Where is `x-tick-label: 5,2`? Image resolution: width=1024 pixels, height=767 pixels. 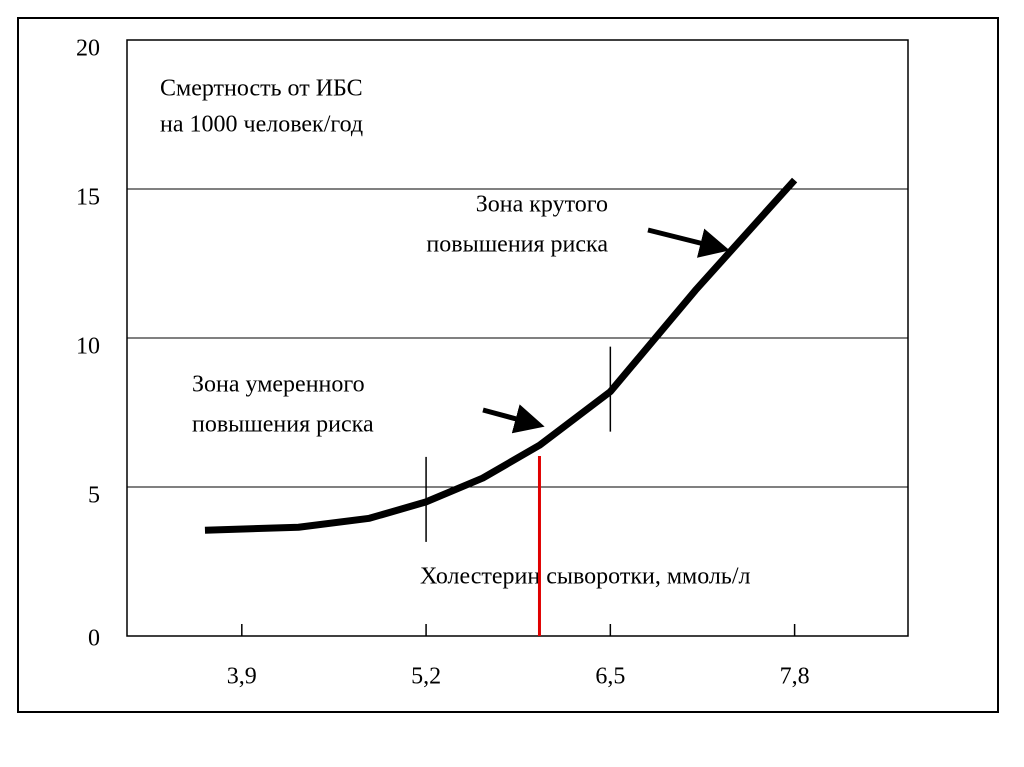
x-tick-label: 5,2 is located at coordinates (426, 677).